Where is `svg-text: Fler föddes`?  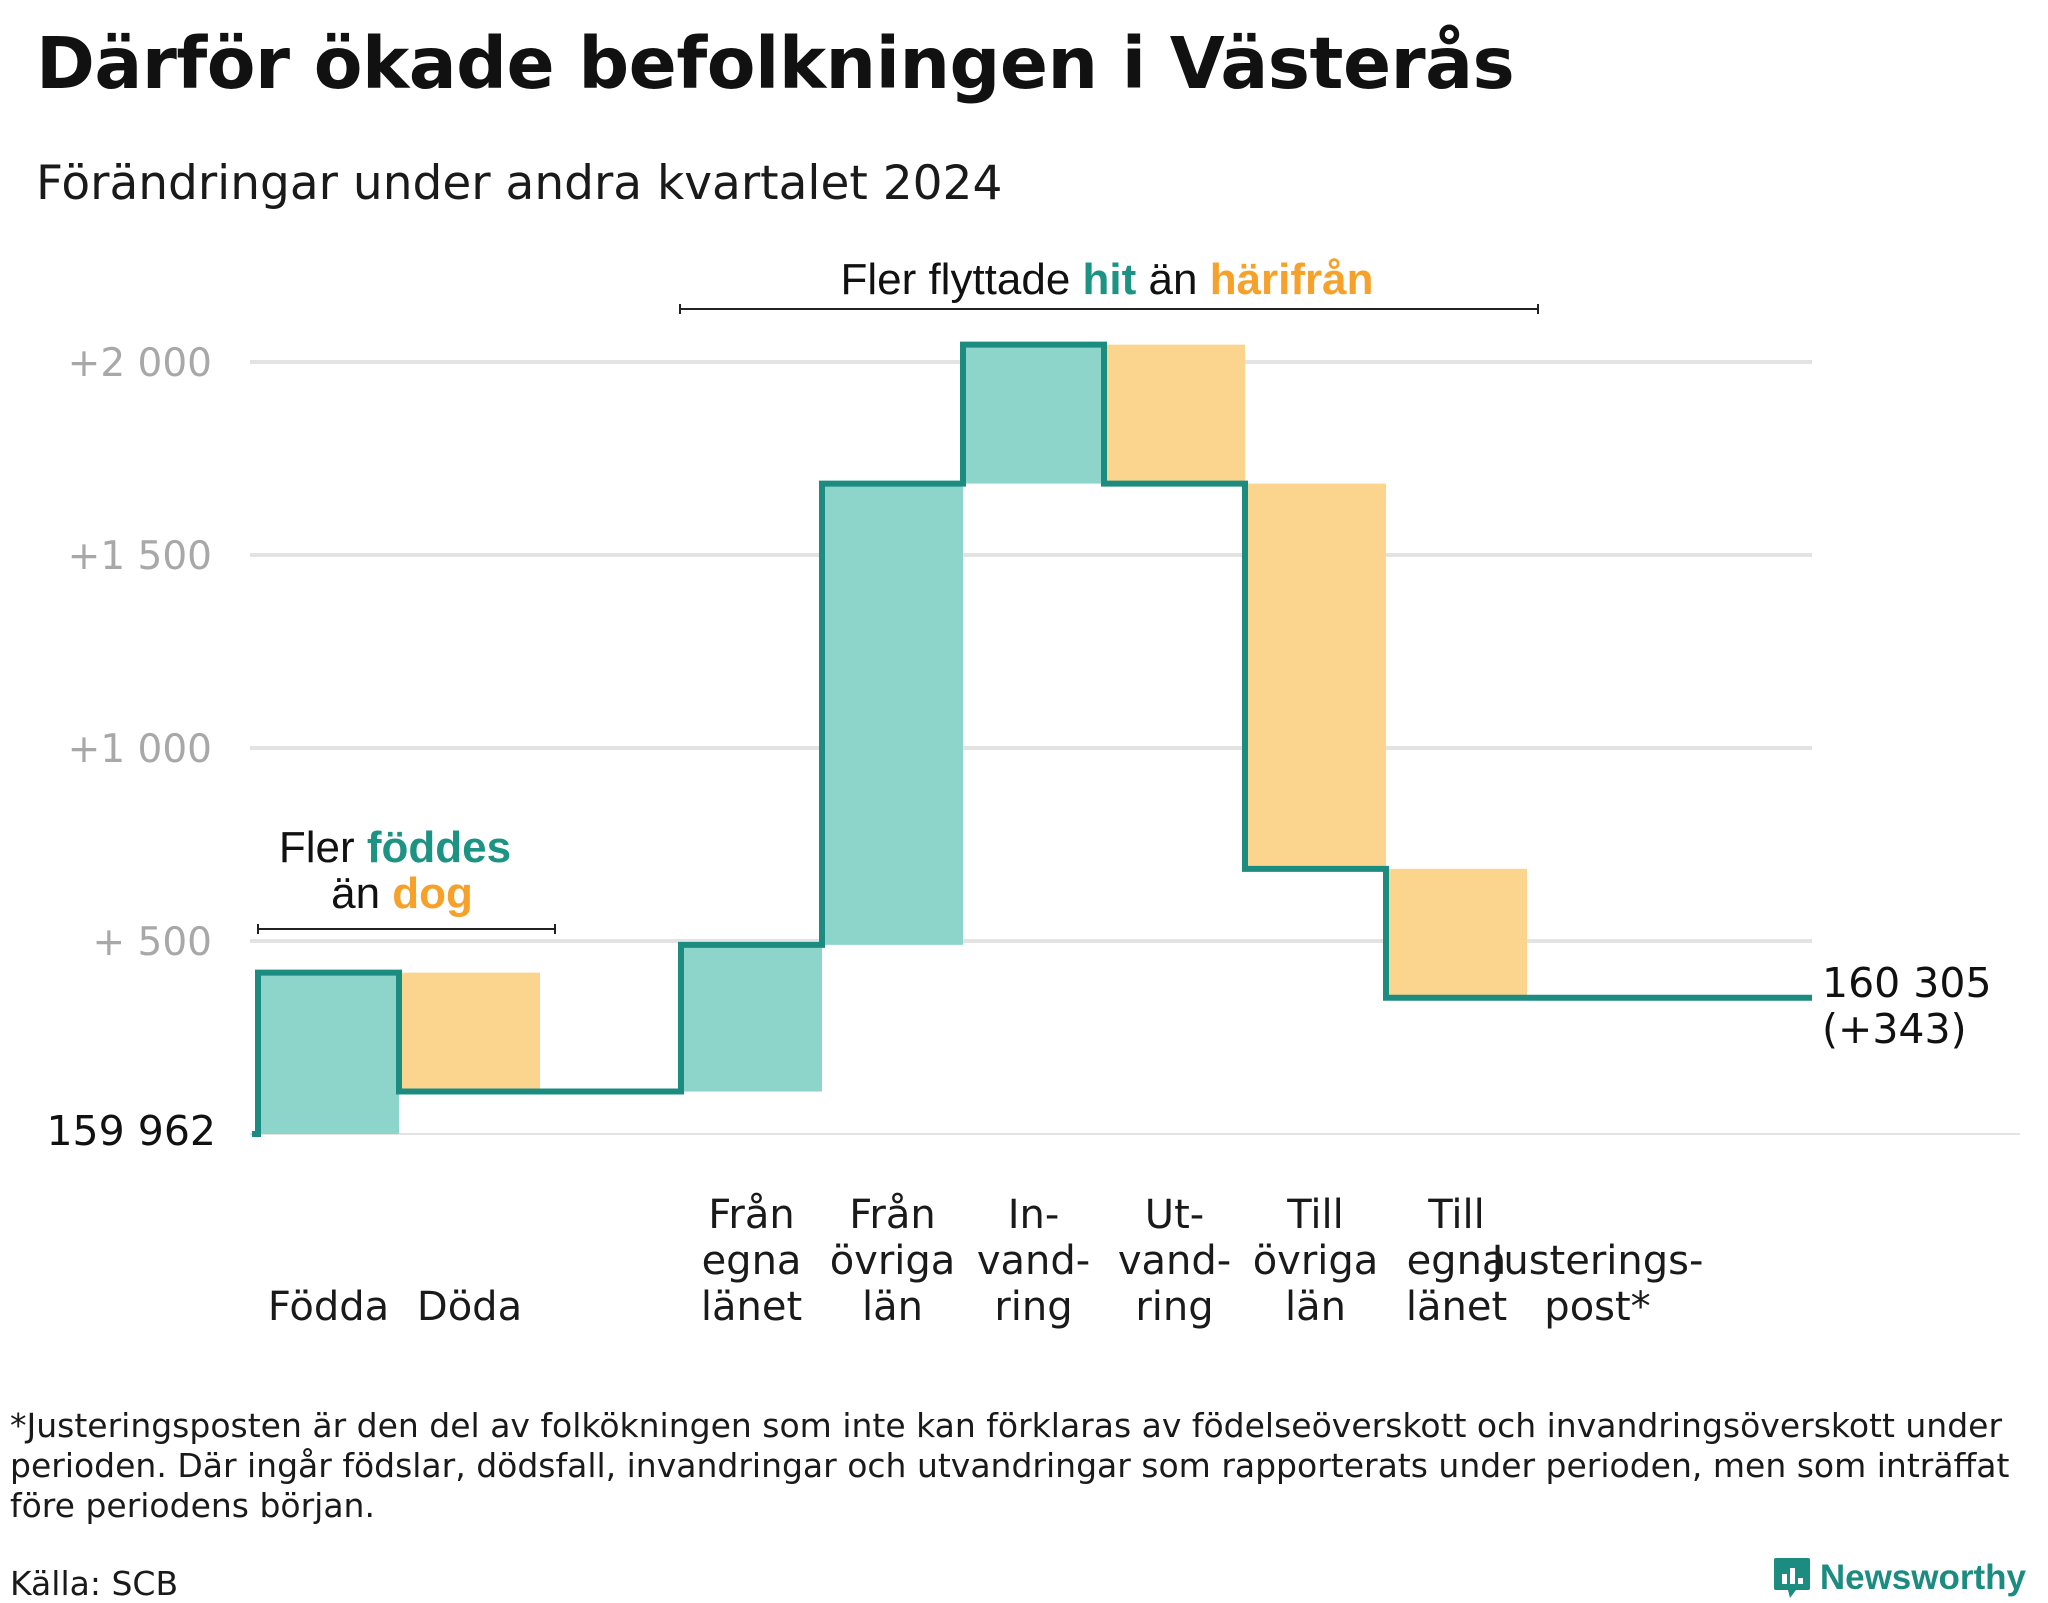
svg-text: Fler föddes is located at coordinates (395, 847).